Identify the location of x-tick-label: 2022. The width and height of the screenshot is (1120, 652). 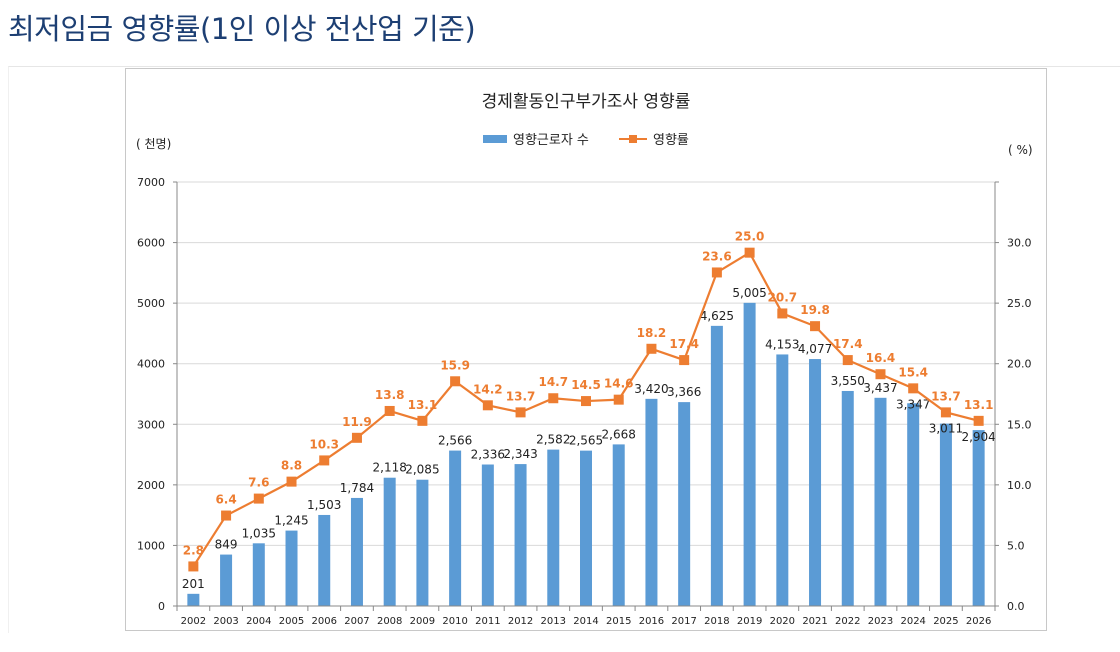
(847, 621).